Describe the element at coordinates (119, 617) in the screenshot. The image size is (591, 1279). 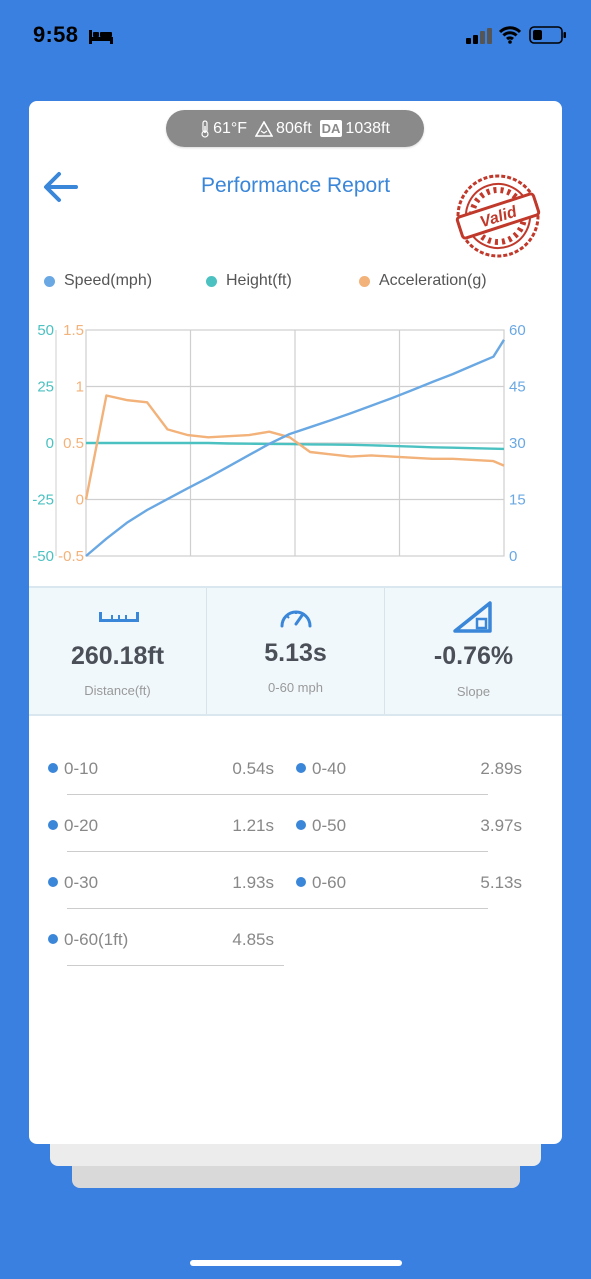
I see `ruler-icon` at that location.